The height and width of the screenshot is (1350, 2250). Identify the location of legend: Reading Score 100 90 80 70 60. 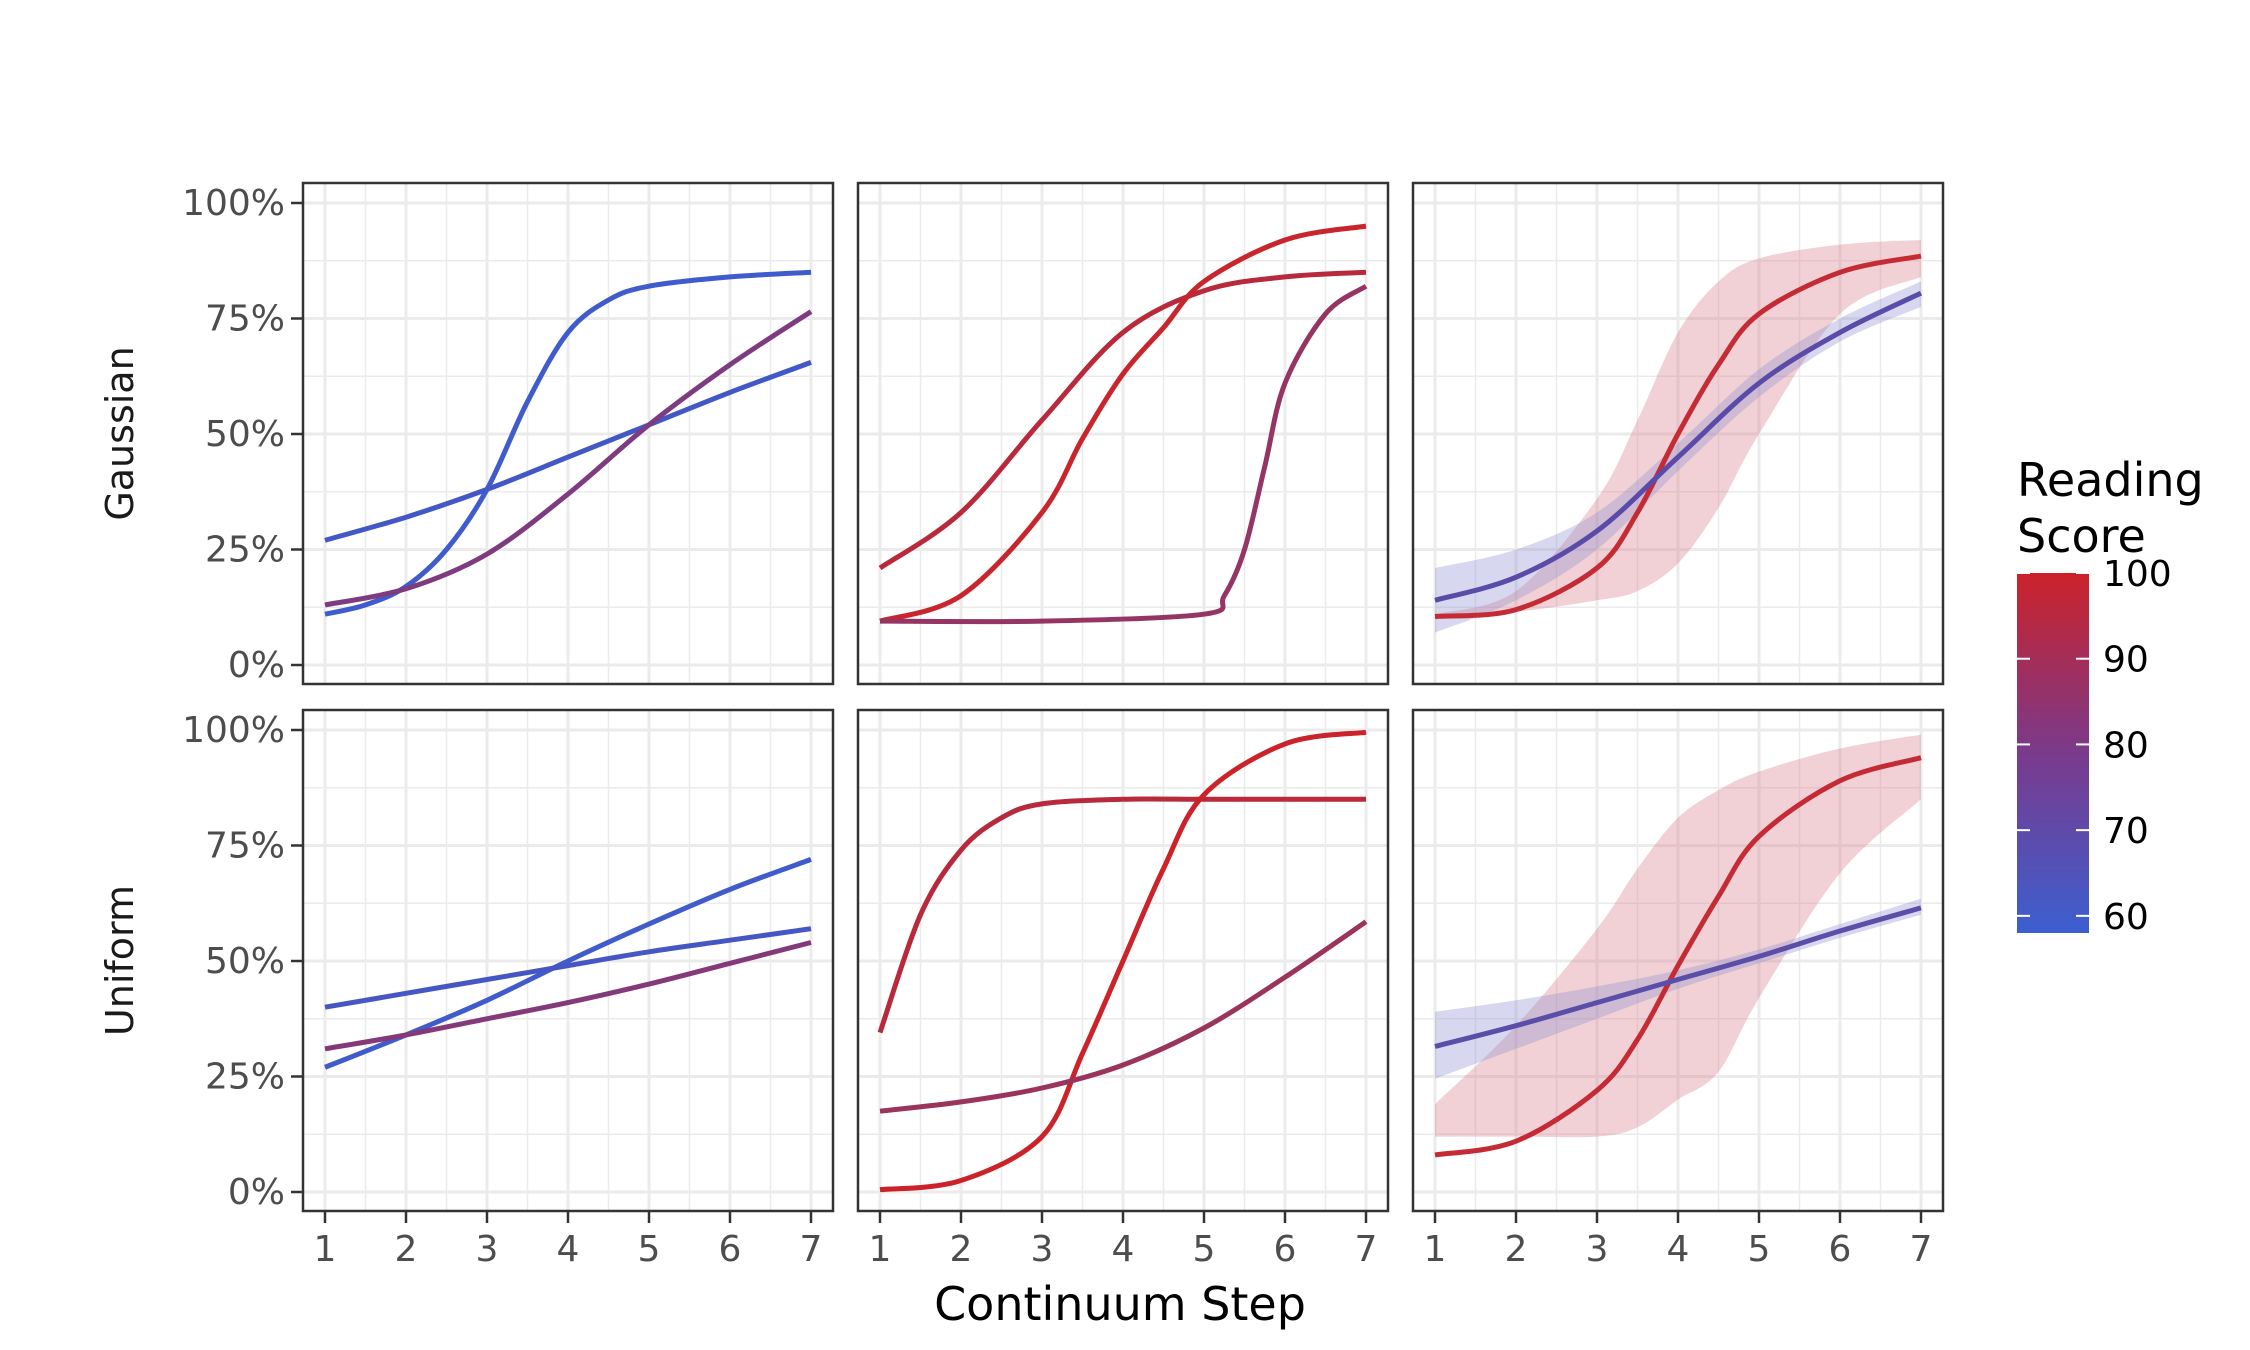
(2110, 695).